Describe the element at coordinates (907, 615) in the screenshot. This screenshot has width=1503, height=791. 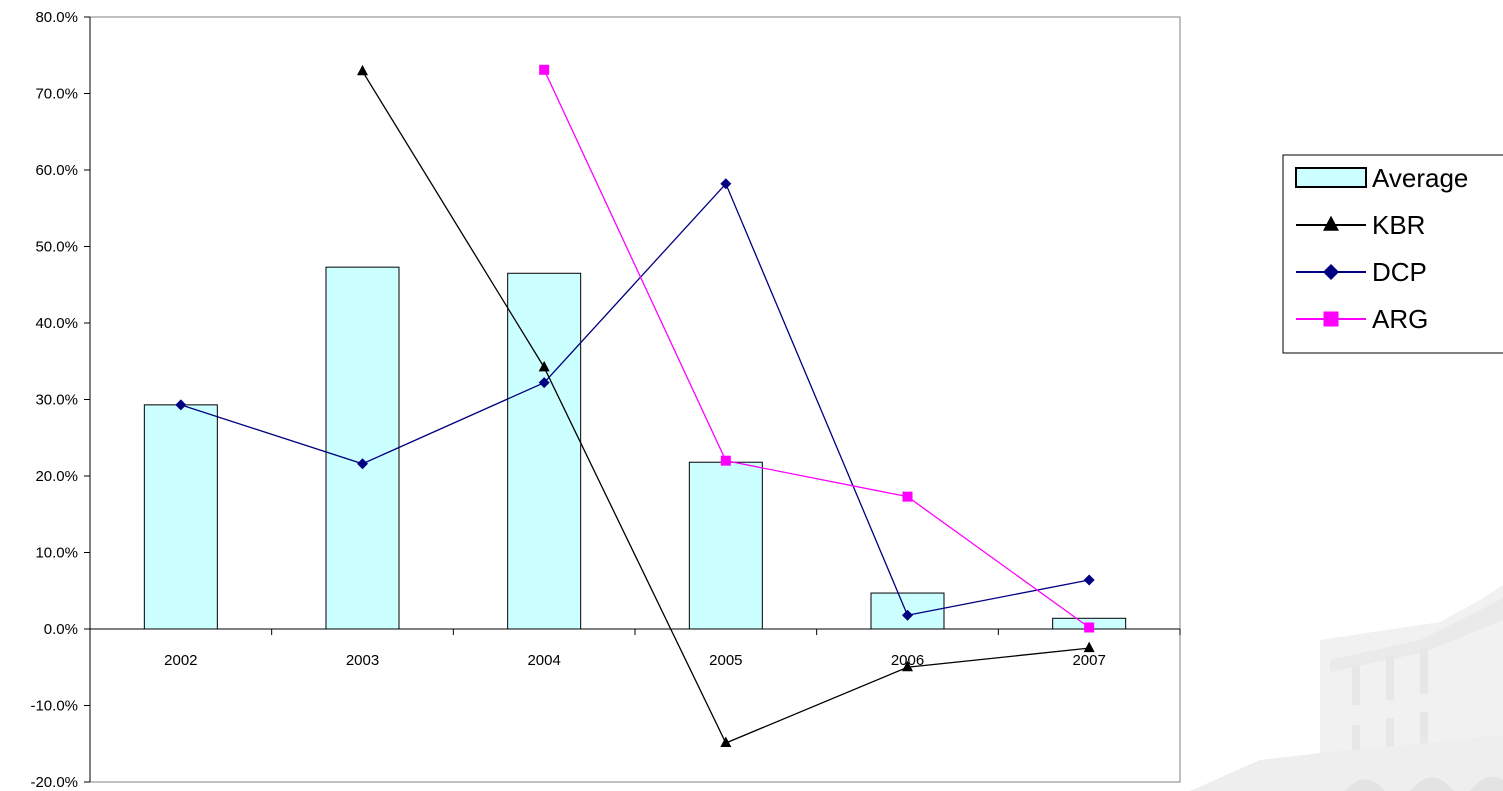
I see `point-dcp-2006` at that location.